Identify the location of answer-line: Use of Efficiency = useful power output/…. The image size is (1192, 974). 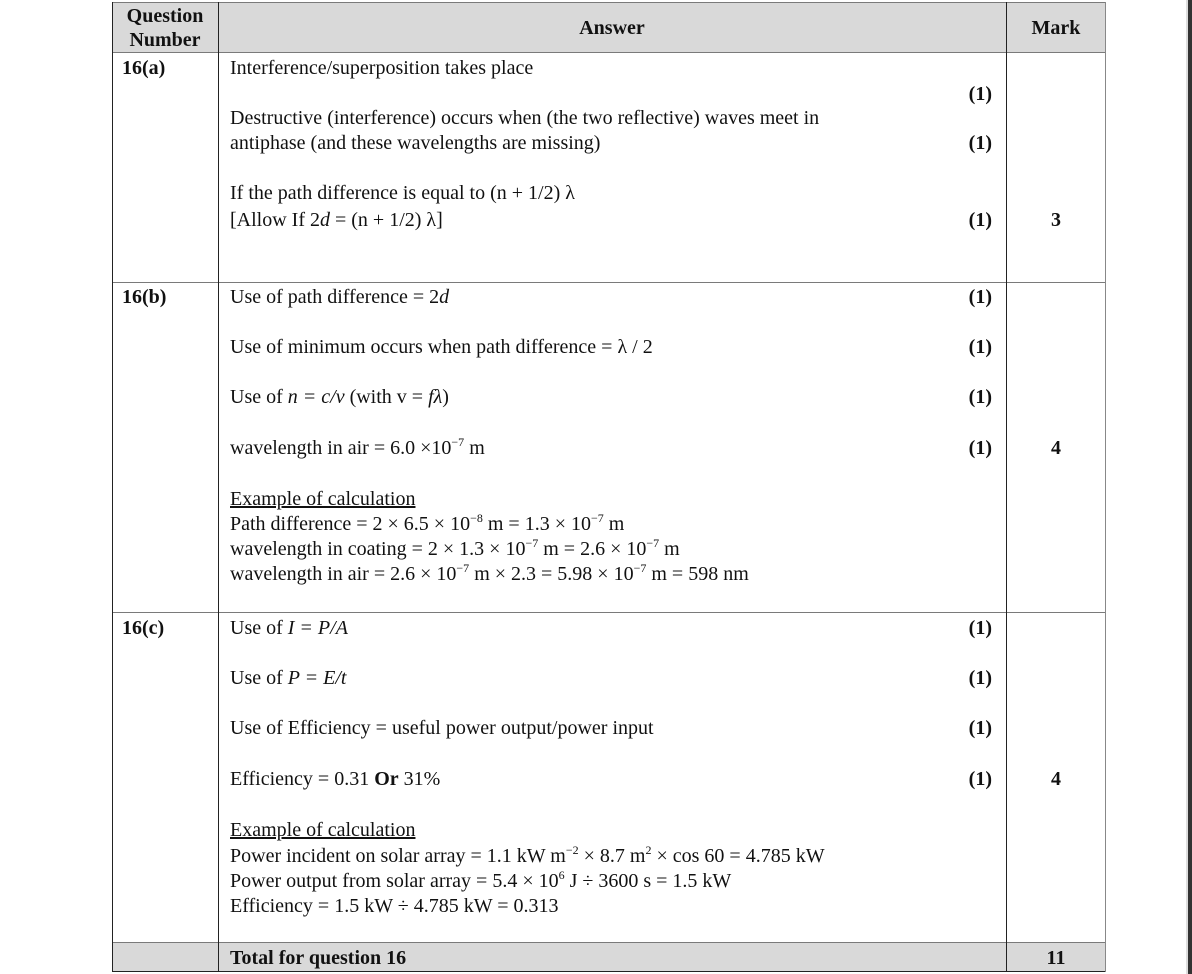
(442, 728).